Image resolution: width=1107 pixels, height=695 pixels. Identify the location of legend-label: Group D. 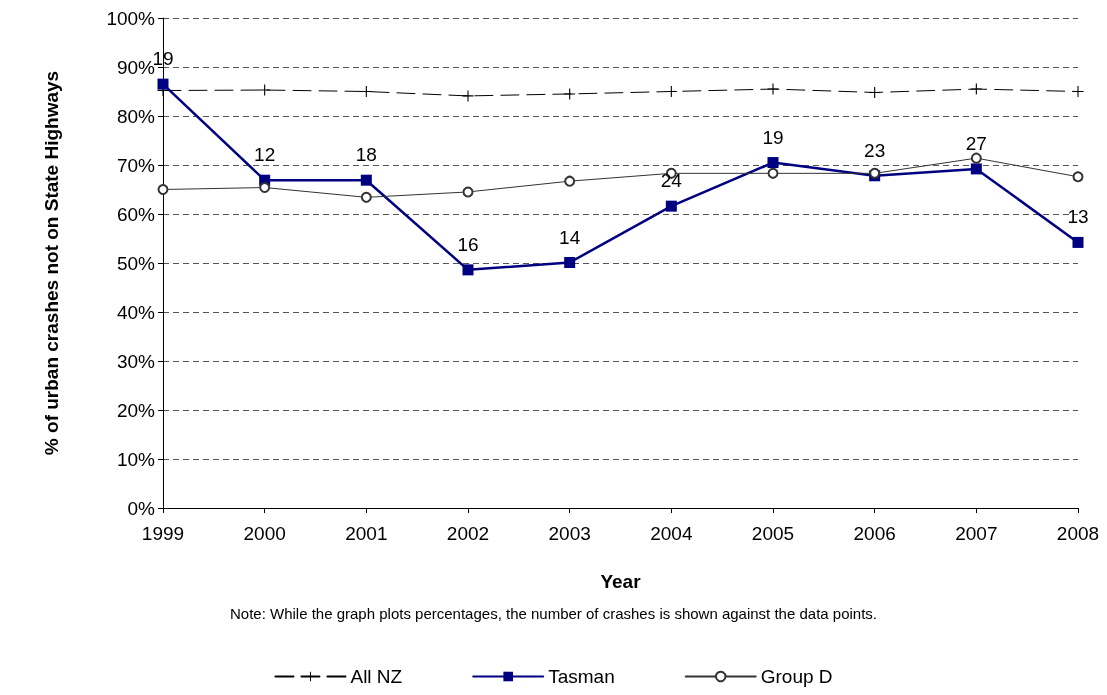
(796, 676).